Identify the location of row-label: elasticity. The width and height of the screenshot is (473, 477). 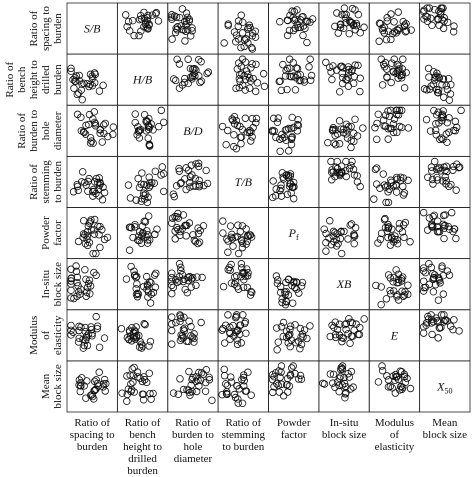
(58, 335).